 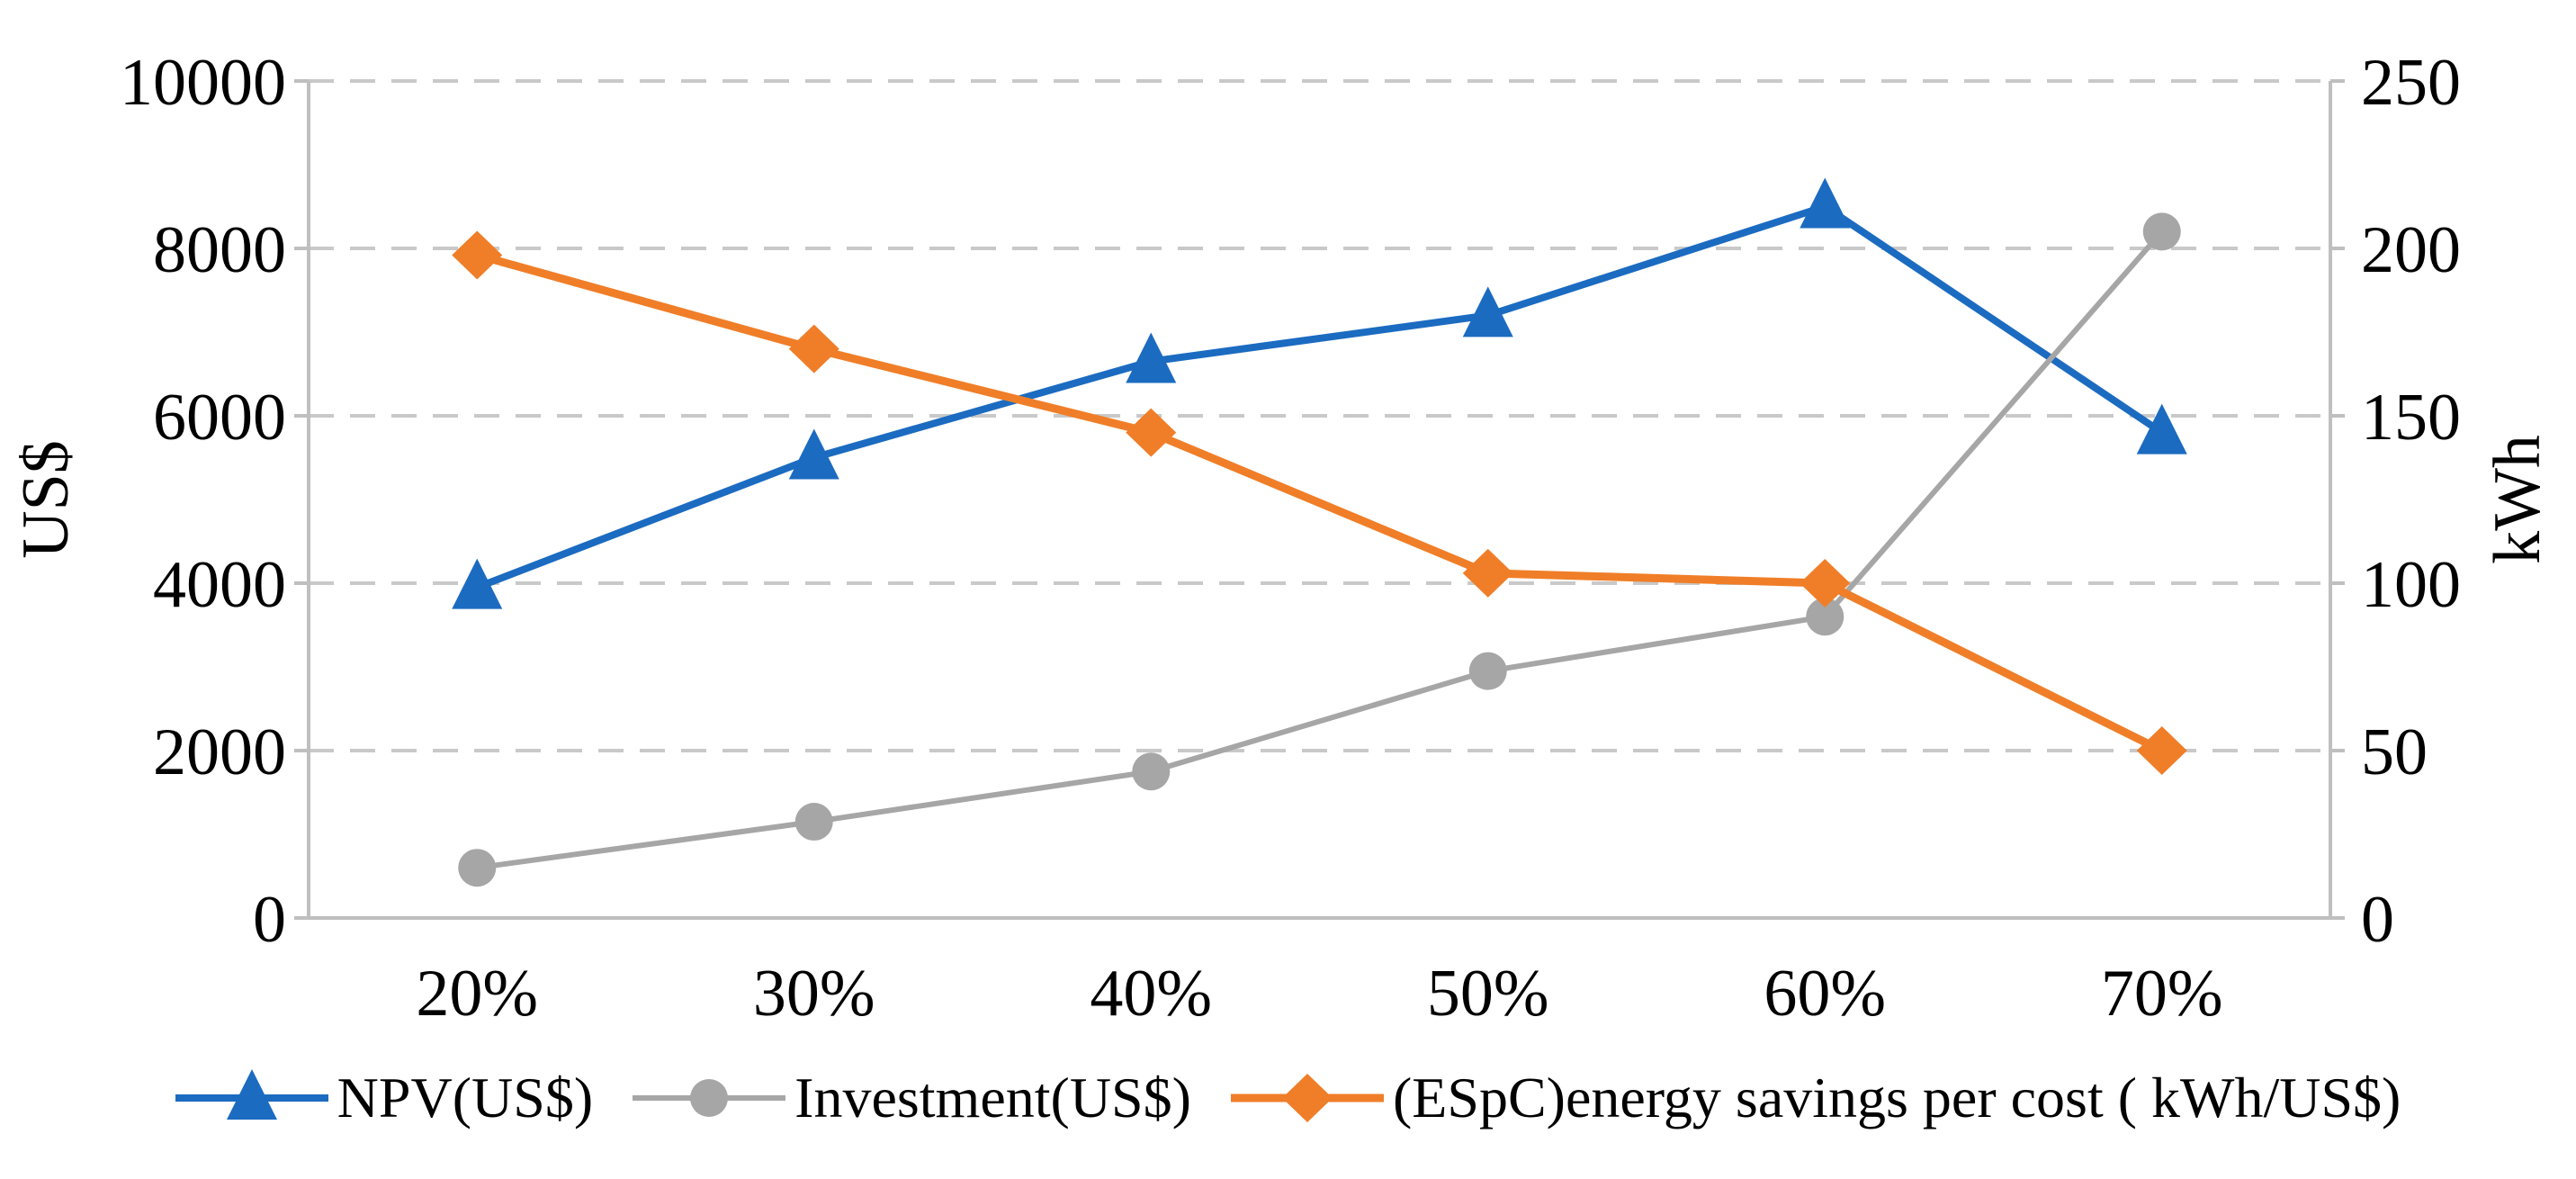 I want to click on x-axis-category-label: 50%, so click(x=1488, y=993).